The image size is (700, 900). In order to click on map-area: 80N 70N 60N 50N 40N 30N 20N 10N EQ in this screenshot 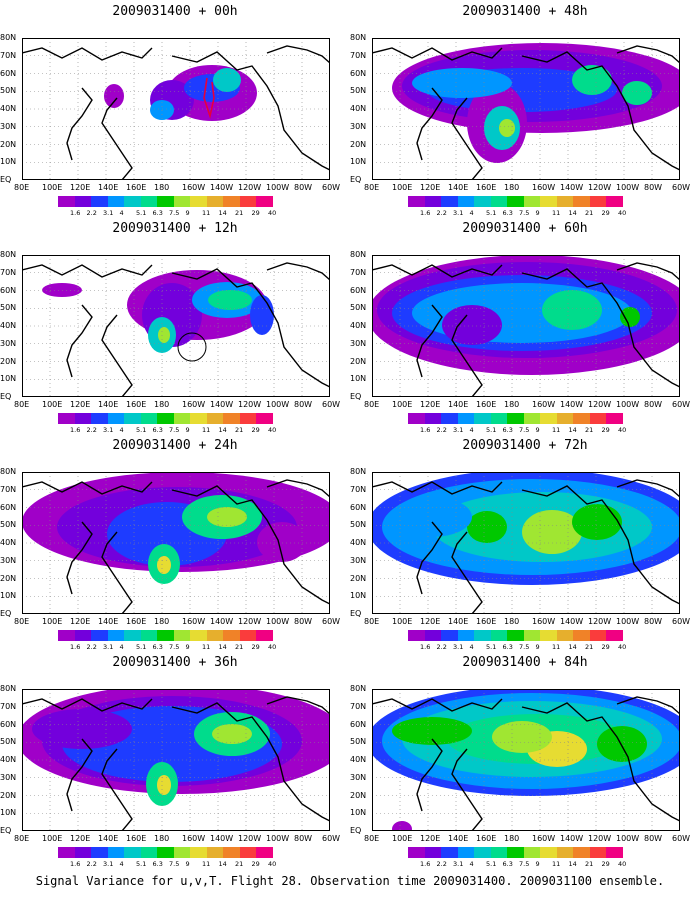, I will do `click(523, 543)`.